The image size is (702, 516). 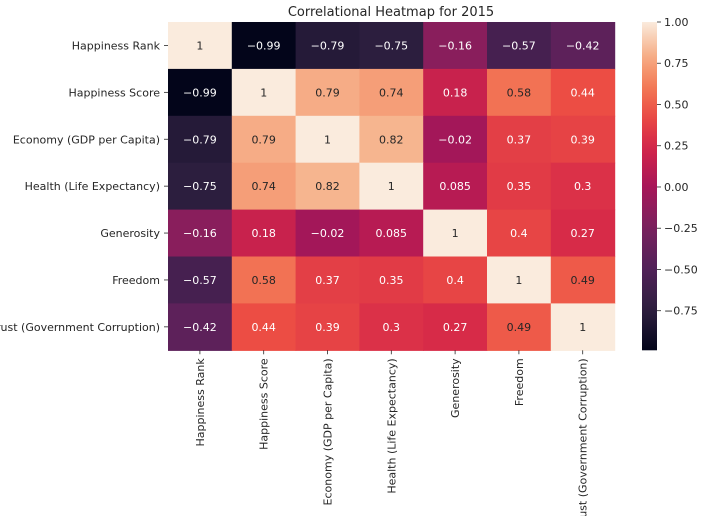 I want to click on row-tick-label: Freedom, so click(x=136, y=280).